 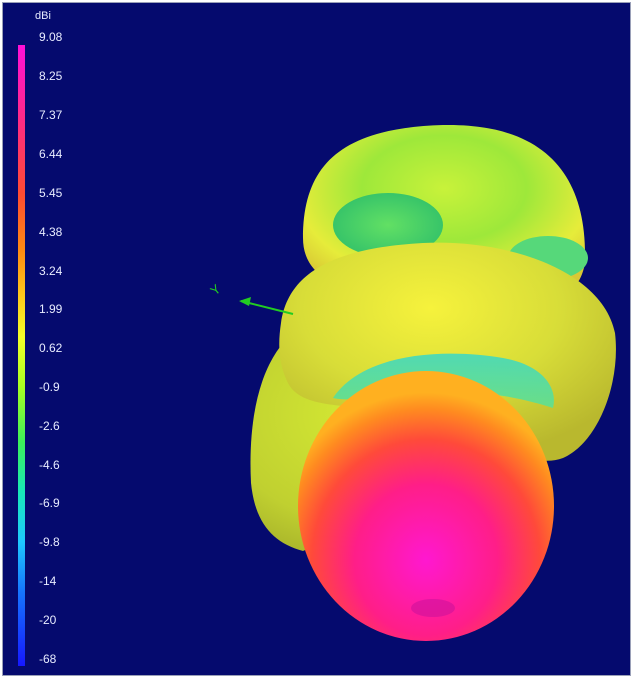 I want to click on colorbar-tick: 3.24, so click(x=51, y=271).